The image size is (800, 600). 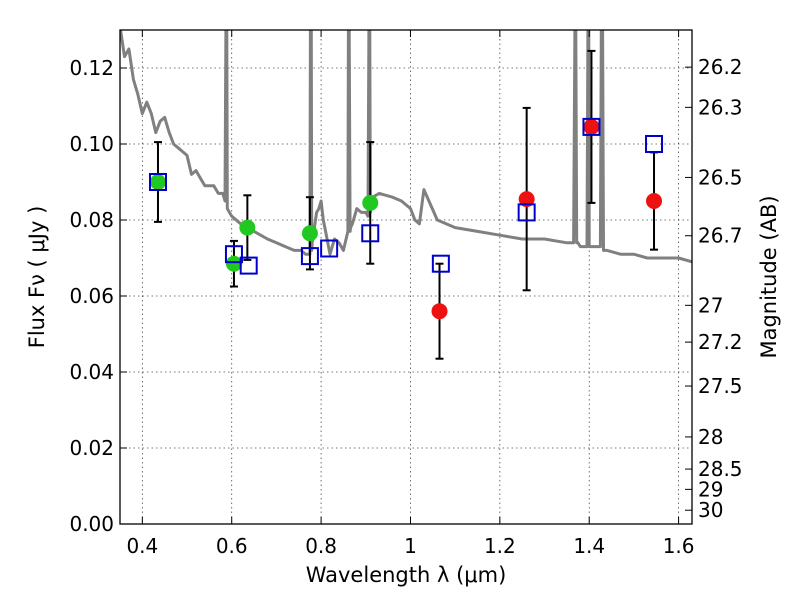 I want to click on y2-tick-label: 26.5, so click(x=720, y=177).